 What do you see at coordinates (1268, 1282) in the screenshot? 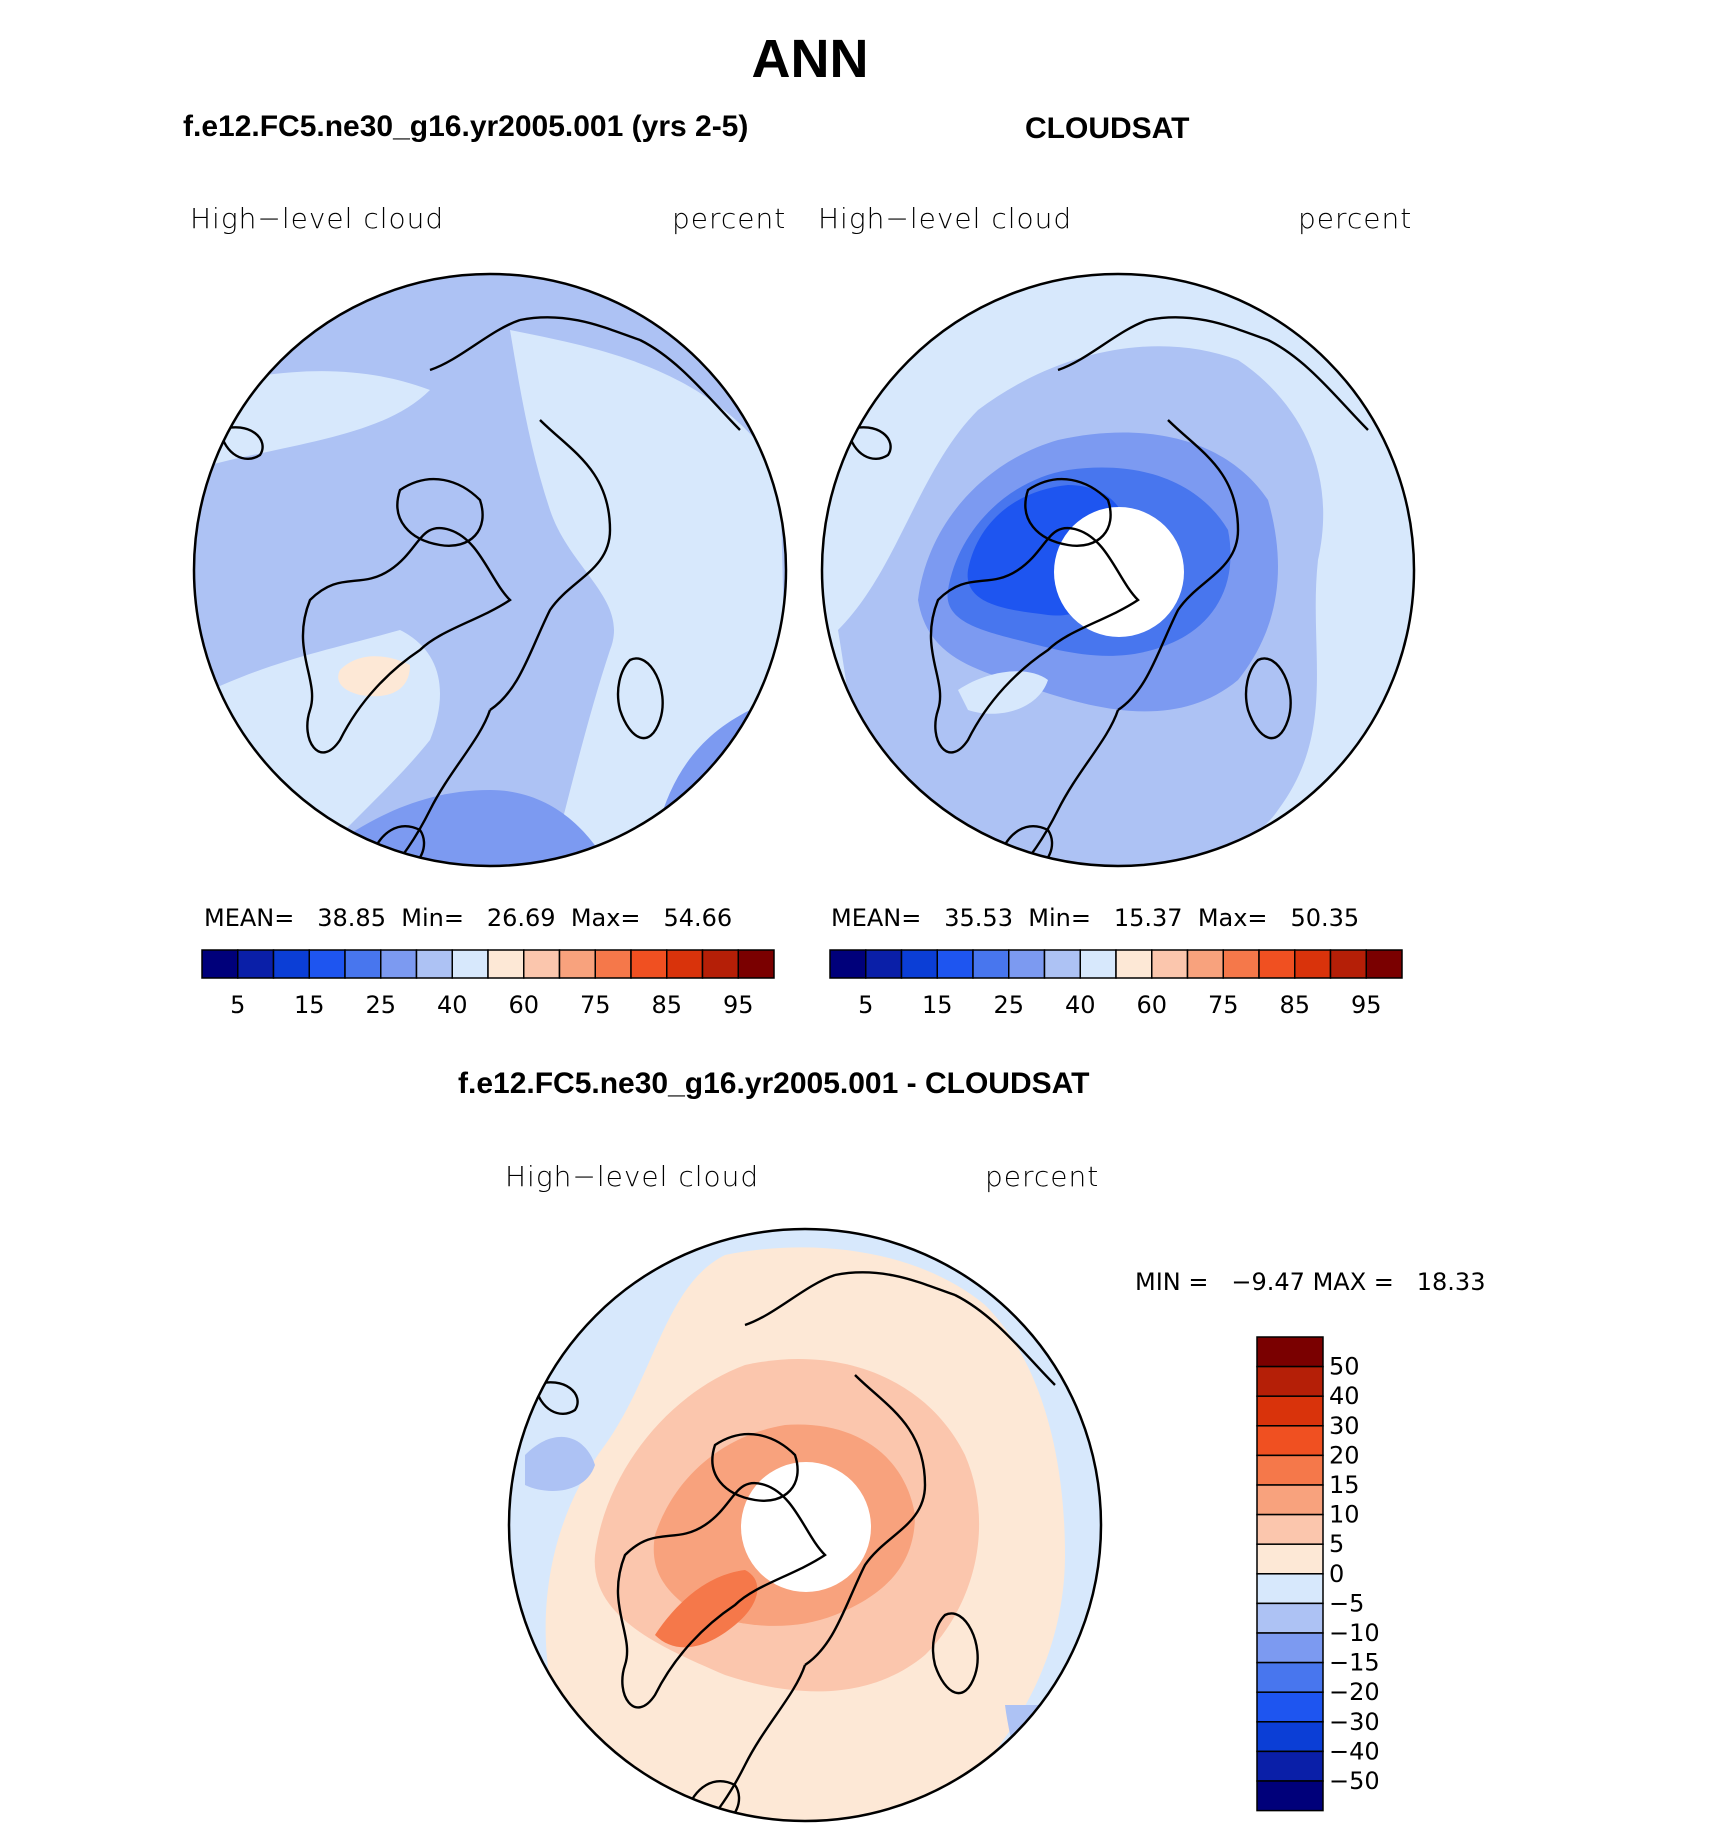
I see `min-value: −9.47` at bounding box center [1268, 1282].